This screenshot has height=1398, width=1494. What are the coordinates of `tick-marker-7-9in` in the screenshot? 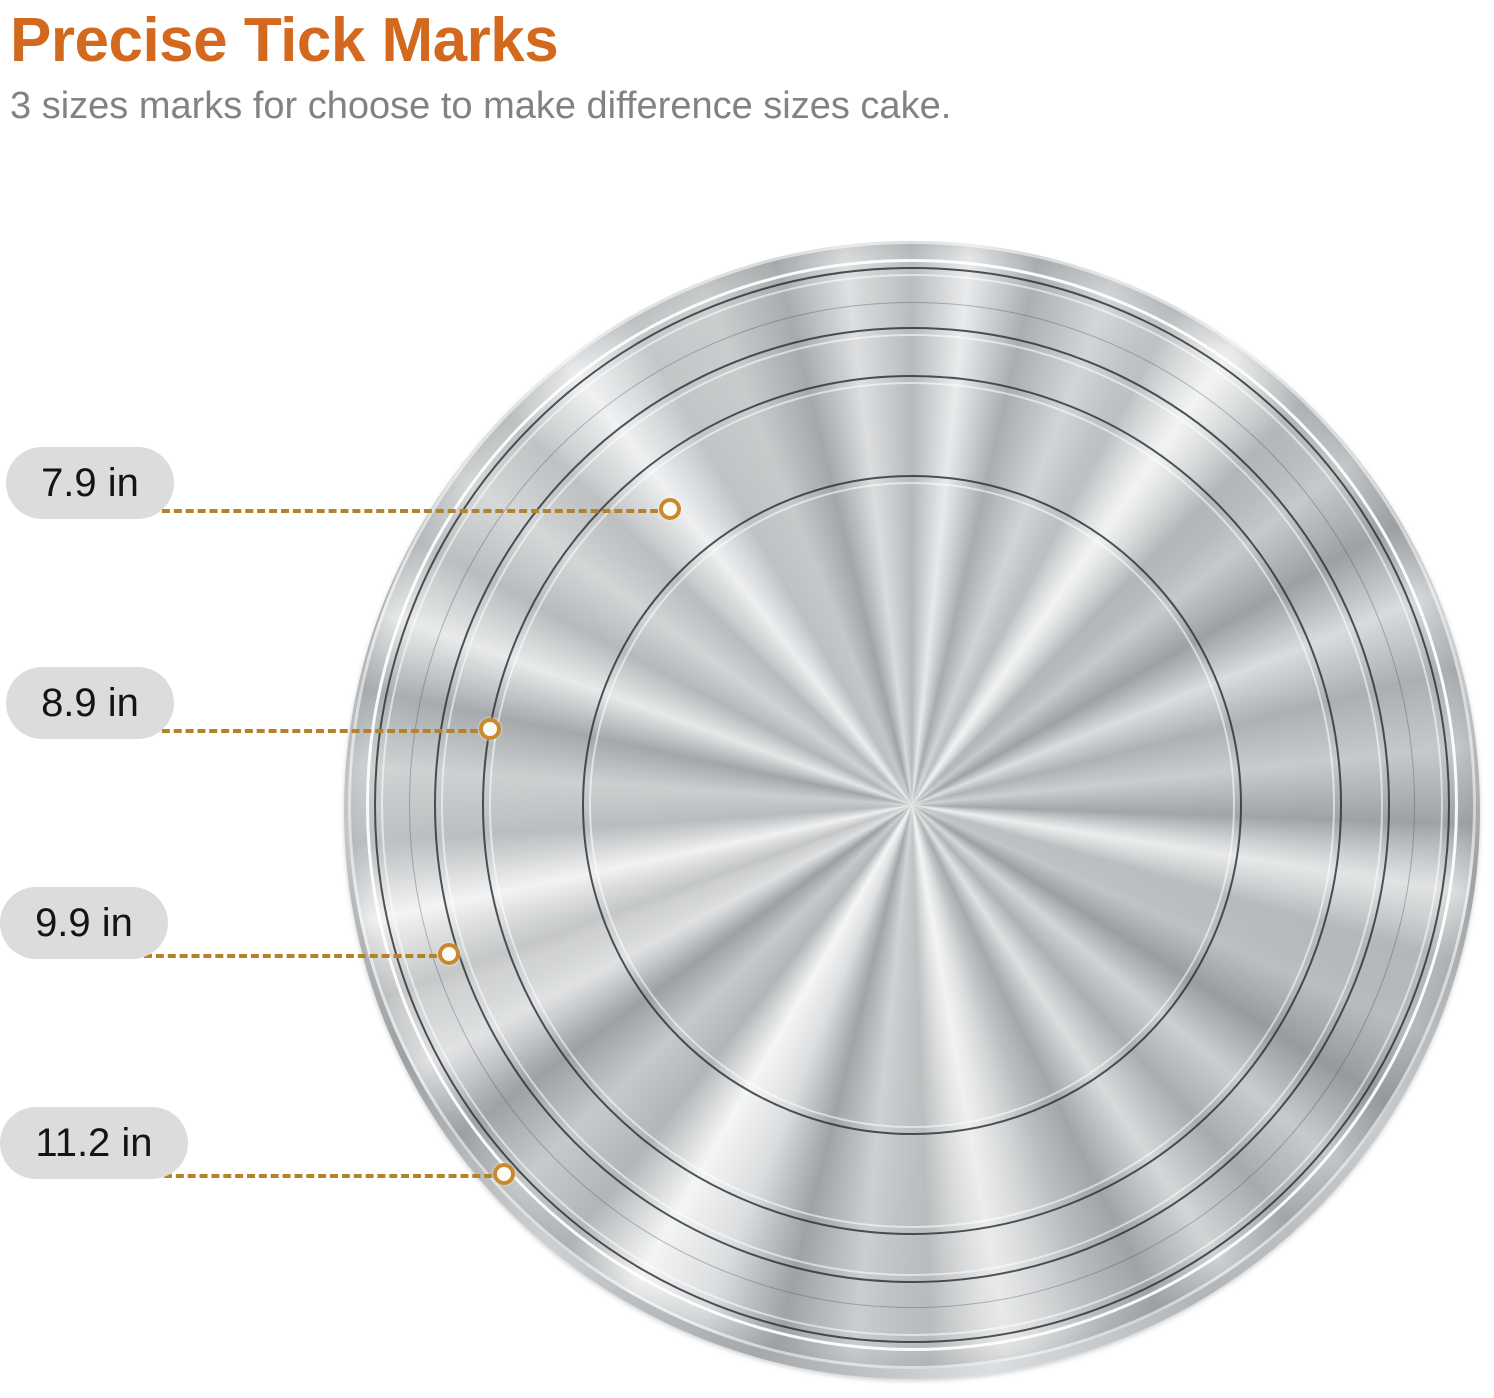 It's located at (670, 509).